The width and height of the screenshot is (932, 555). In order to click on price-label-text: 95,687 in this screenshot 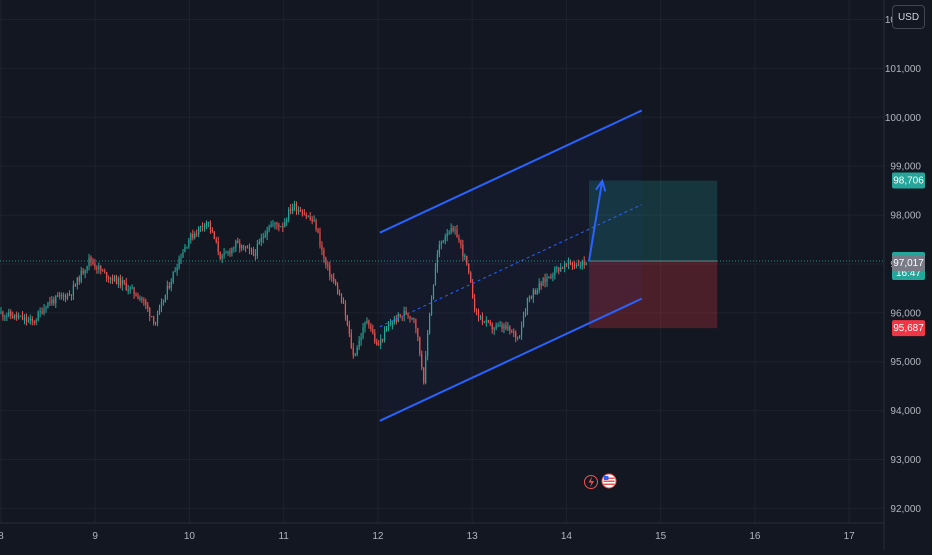, I will do `click(908, 328)`.